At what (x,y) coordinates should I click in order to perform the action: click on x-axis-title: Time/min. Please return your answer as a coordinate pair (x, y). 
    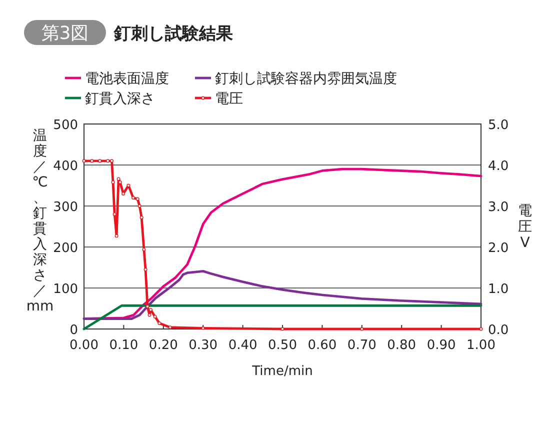
    Looking at the image, I should click on (282, 371).